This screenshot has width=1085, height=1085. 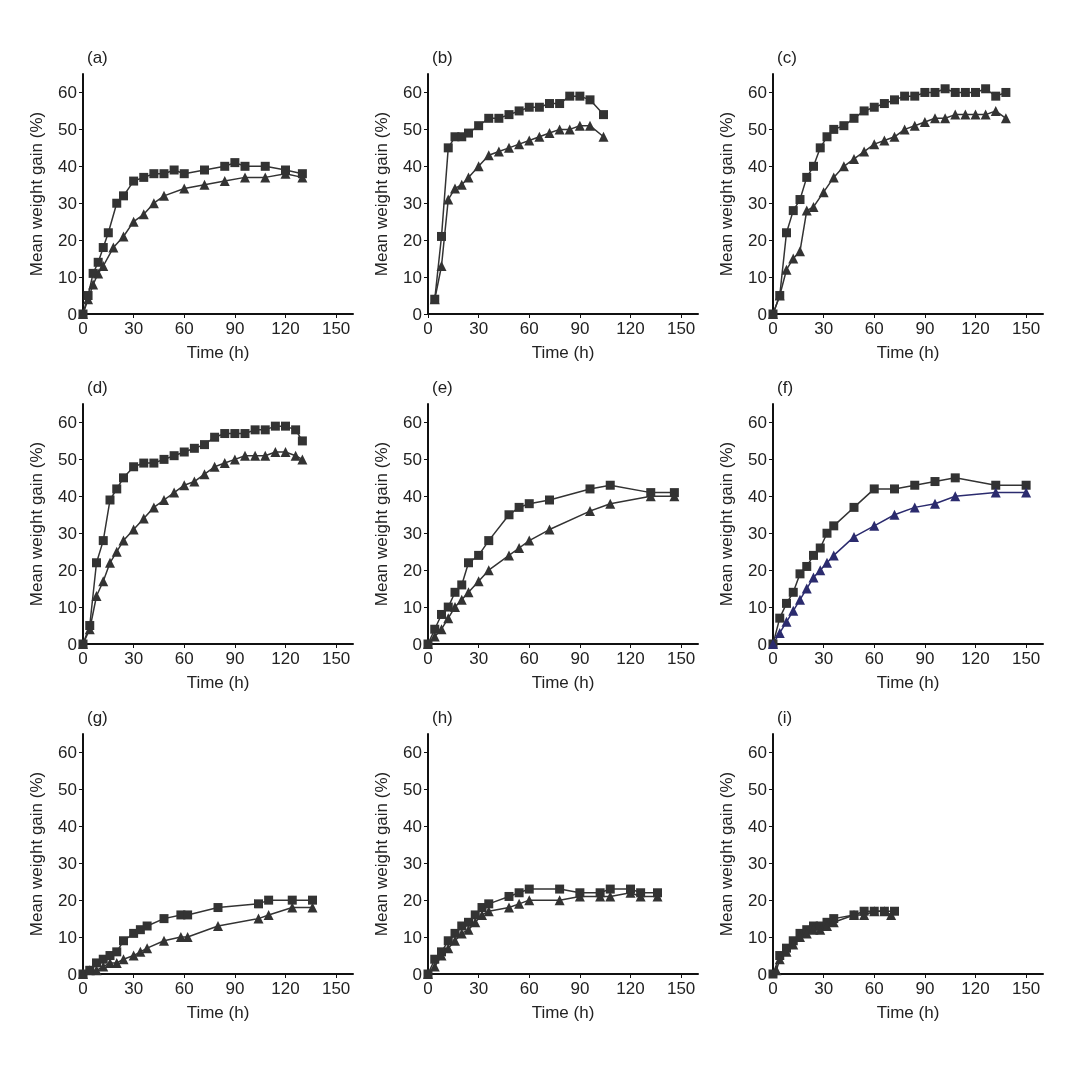 What do you see at coordinates (785, 717) in the screenshot?
I see `chart-title: (i)` at bounding box center [785, 717].